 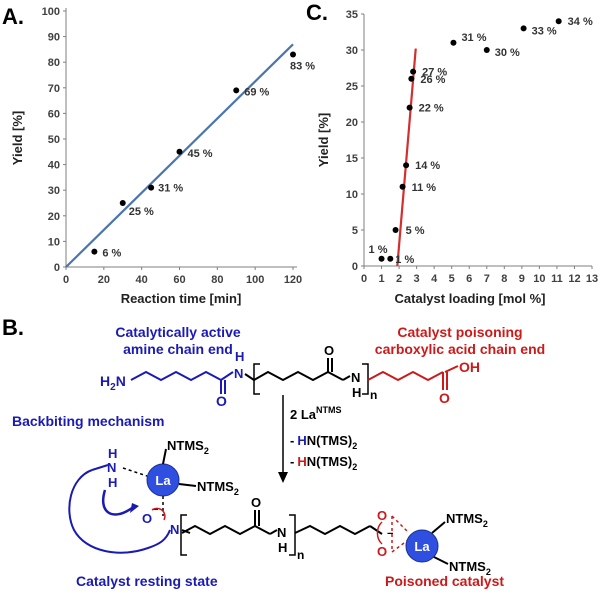 I want to click on data-label: 22 %, so click(x=431, y=109).